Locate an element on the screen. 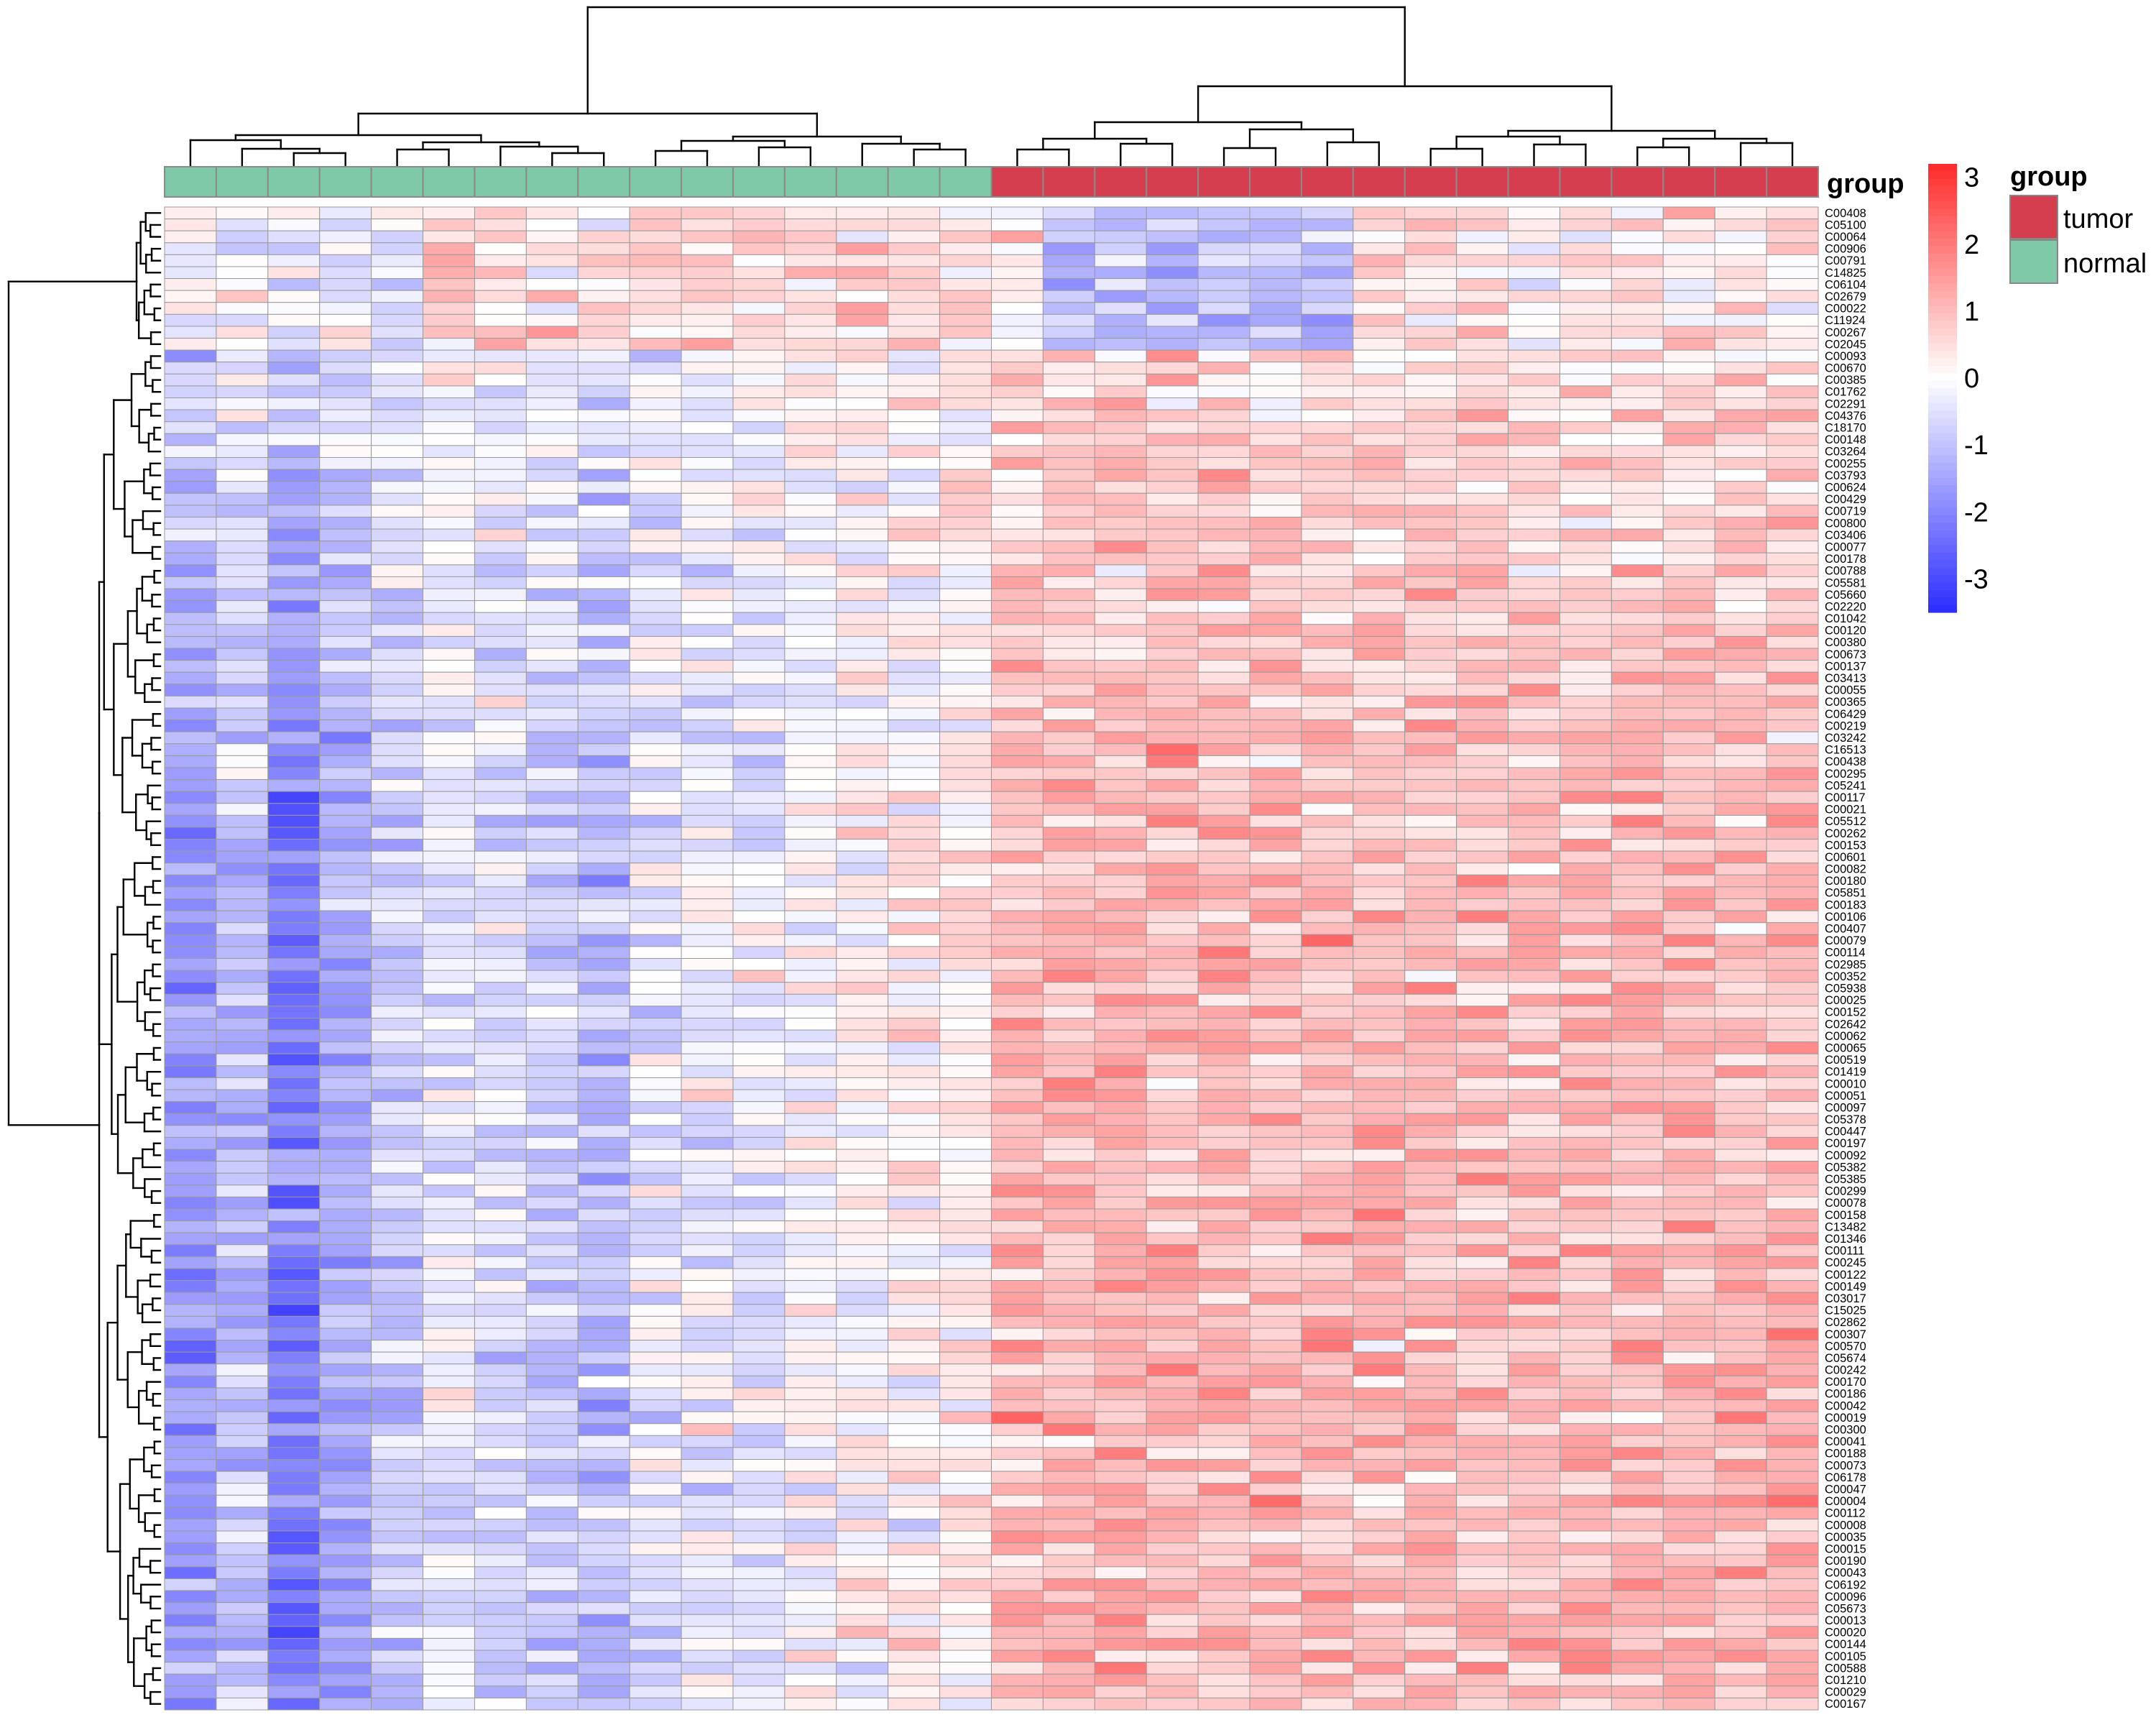 Image resolution: width=2156 pixels, height=1725 pixels. row-label: C00078 is located at coordinates (1845, 1203).